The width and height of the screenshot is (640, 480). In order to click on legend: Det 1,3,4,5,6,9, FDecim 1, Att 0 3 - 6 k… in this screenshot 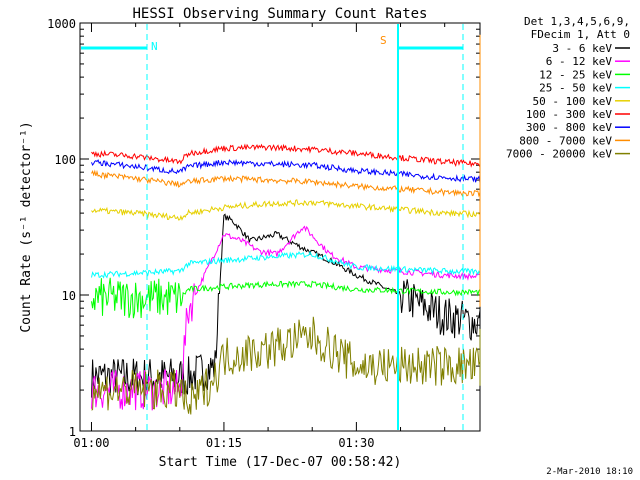, I will do `click(568, 88)`.